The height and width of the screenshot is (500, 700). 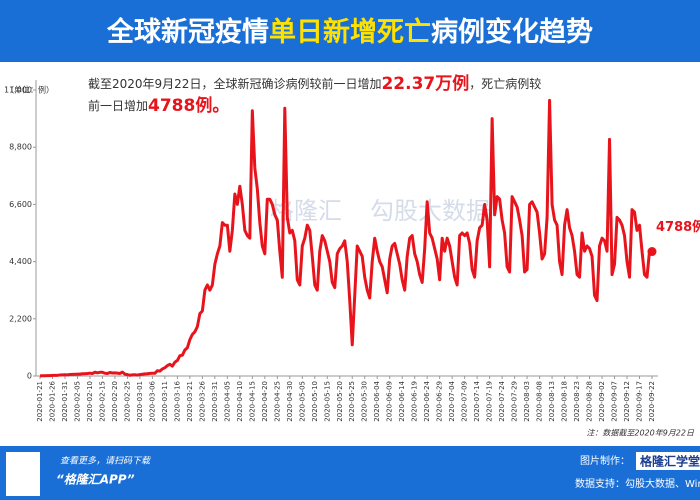 I want to click on x-tick-label: 2020-09-07, so click(x=615, y=401).